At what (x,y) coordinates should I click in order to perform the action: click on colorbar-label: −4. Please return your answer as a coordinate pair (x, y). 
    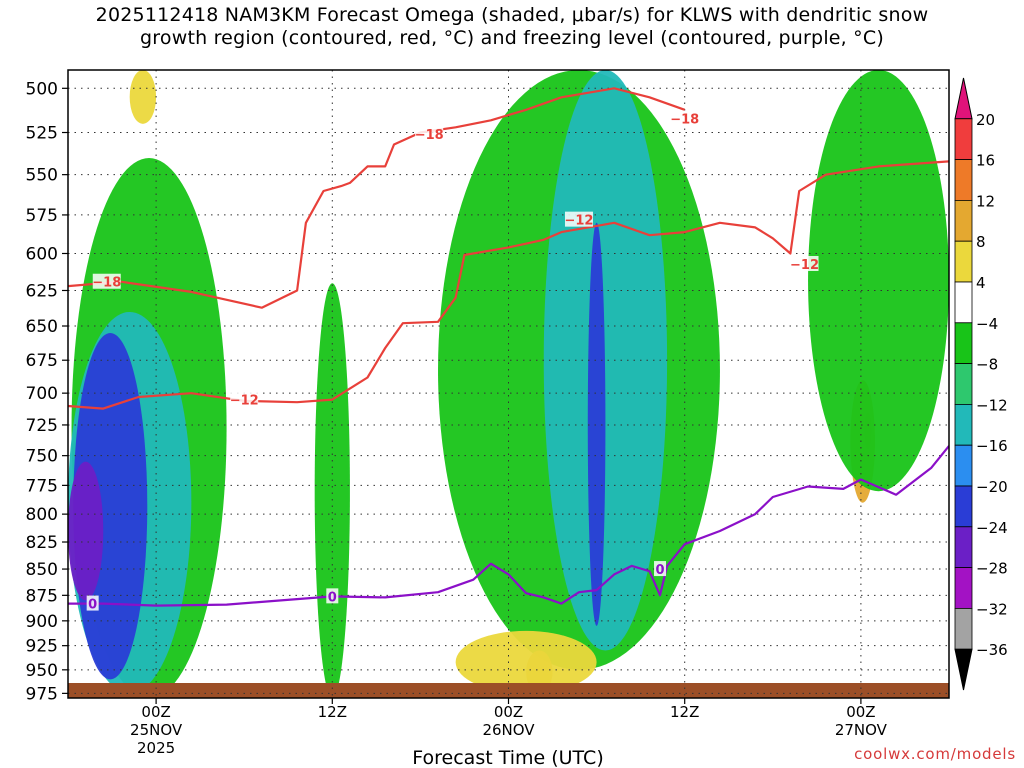
    Looking at the image, I should click on (987, 324).